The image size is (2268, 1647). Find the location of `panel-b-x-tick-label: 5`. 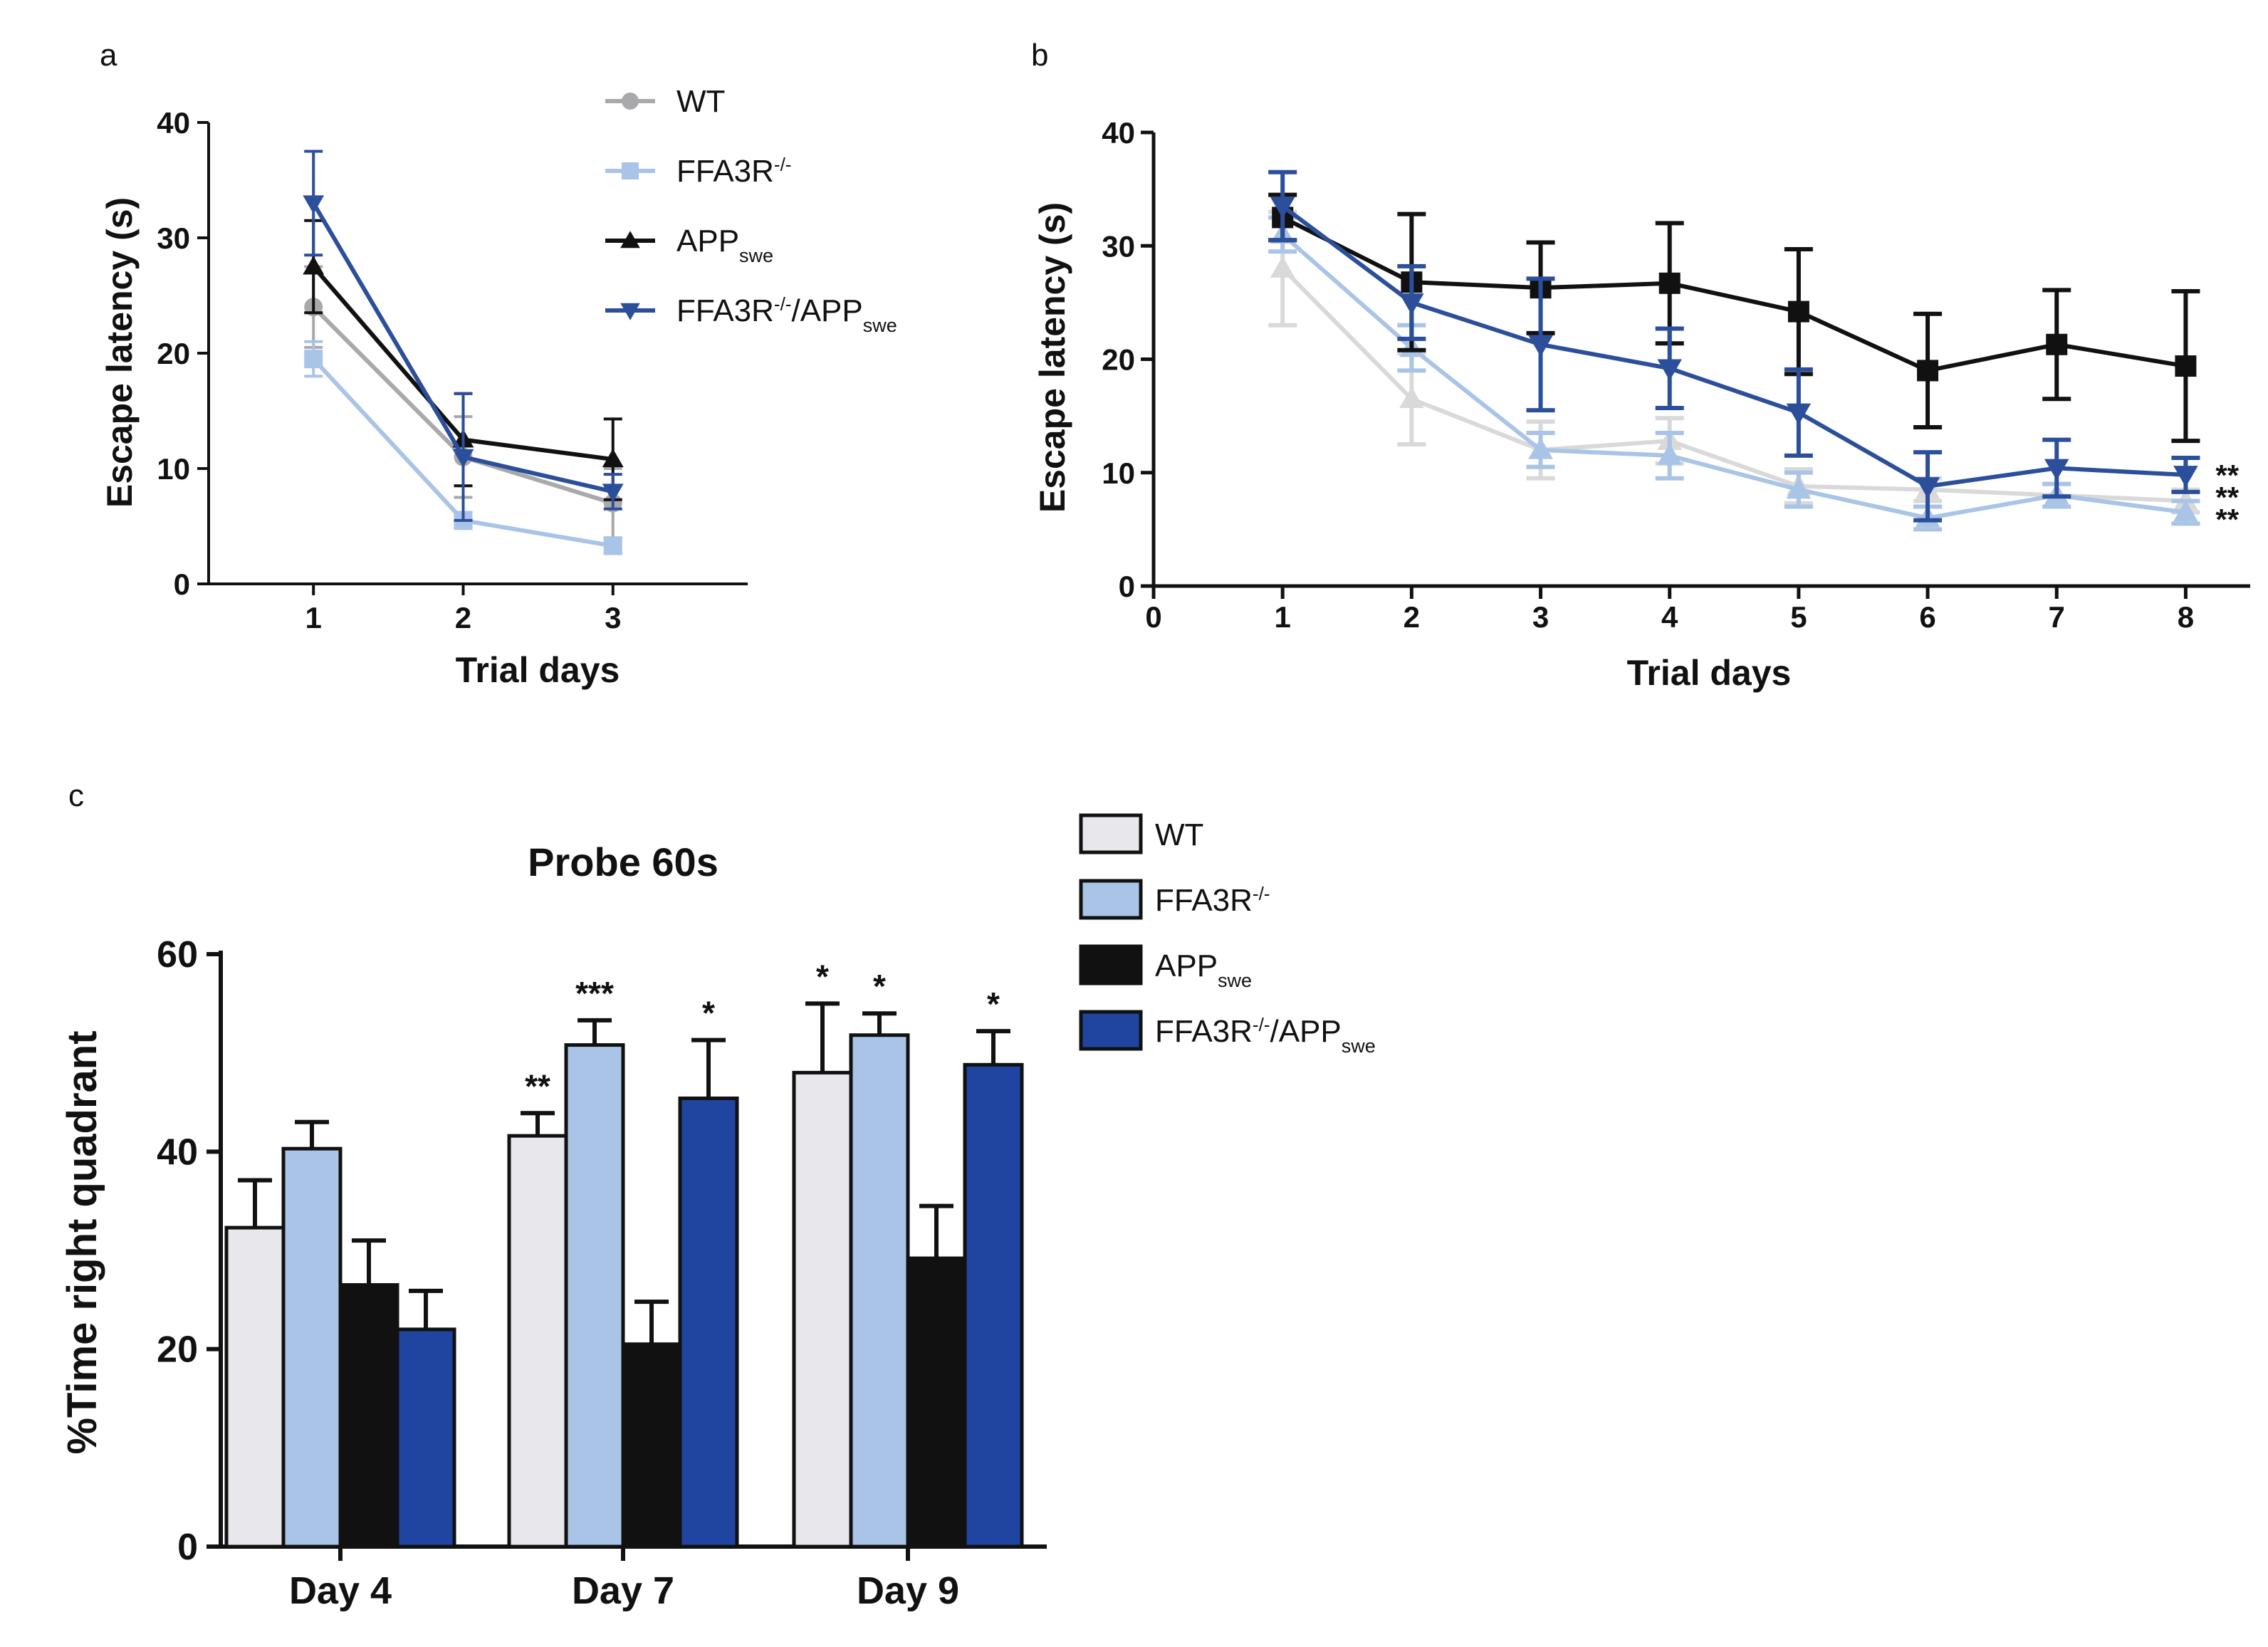

panel-b-x-tick-label: 5 is located at coordinates (1799, 617).